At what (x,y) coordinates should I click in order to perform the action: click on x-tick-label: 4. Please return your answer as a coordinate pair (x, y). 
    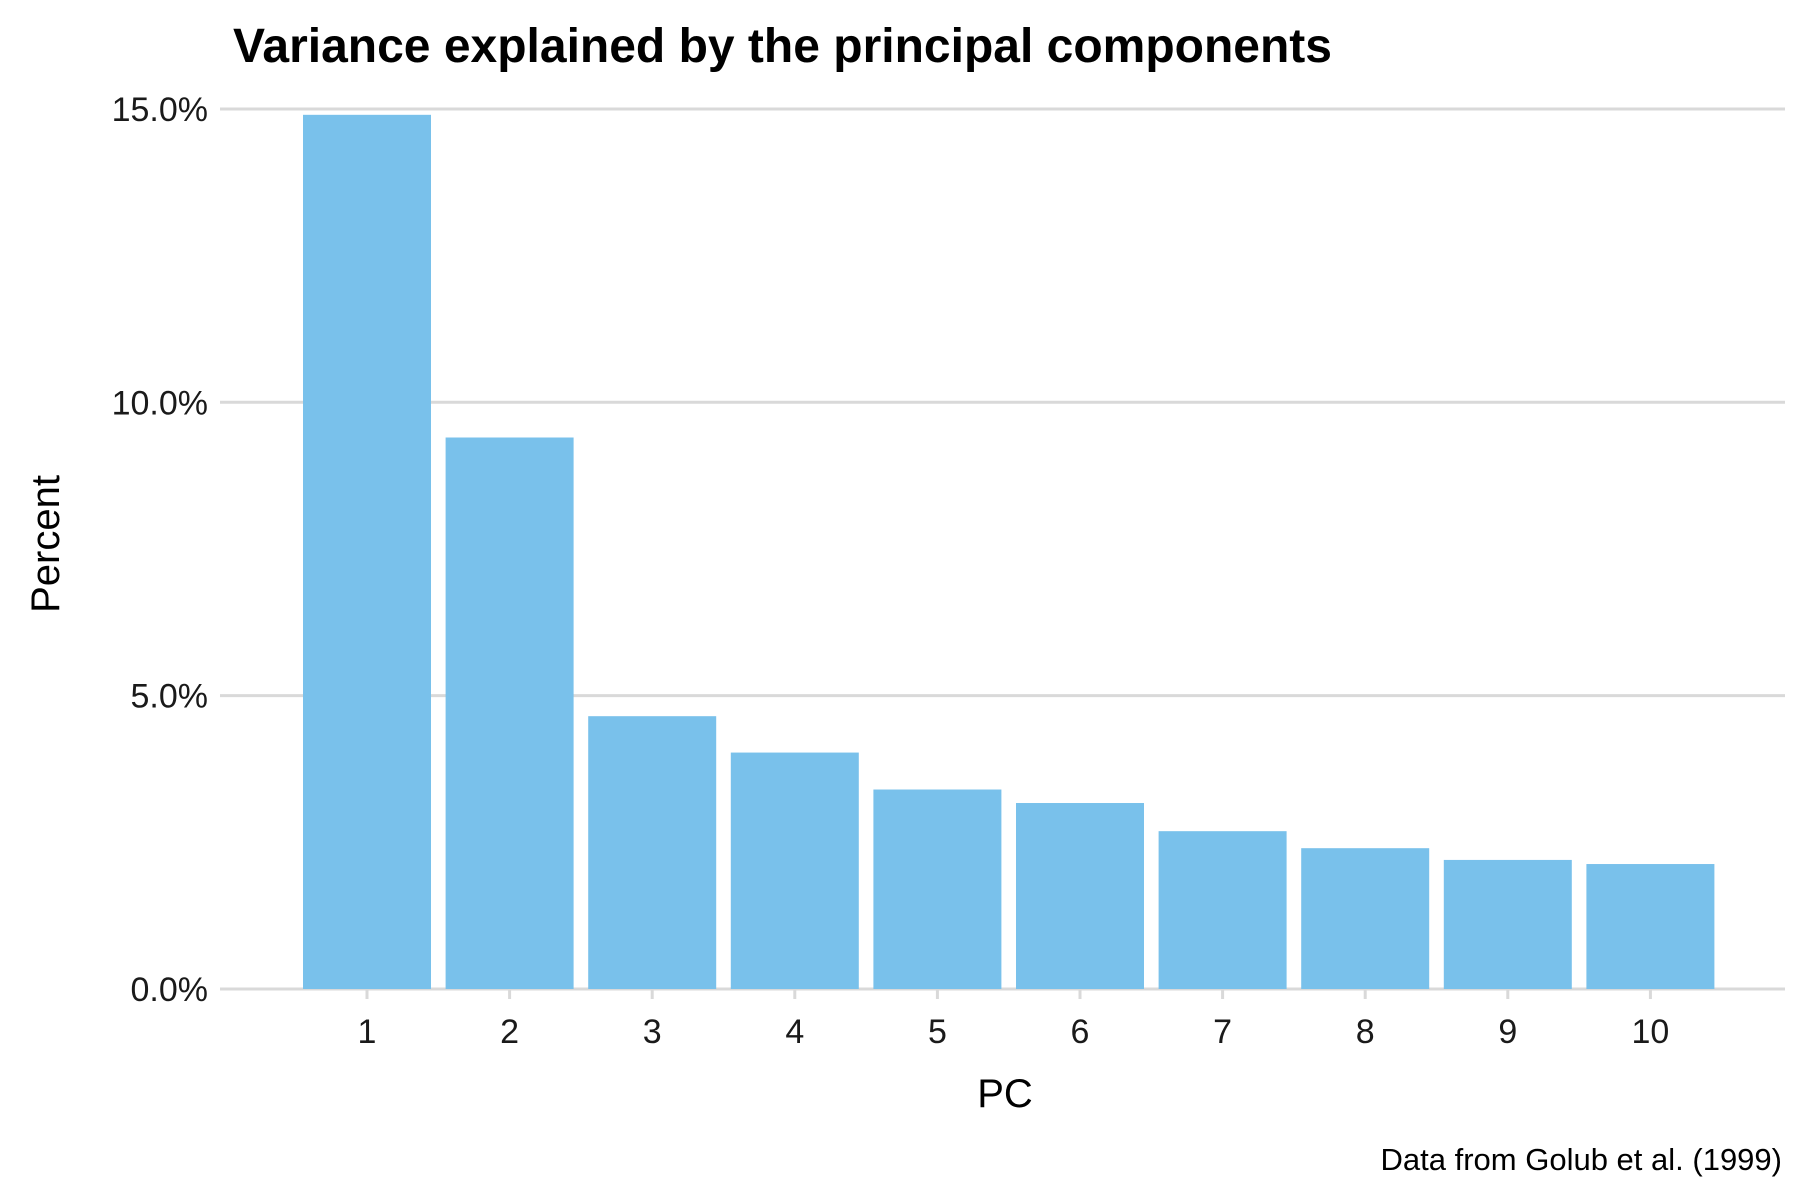
    Looking at the image, I should click on (794, 1032).